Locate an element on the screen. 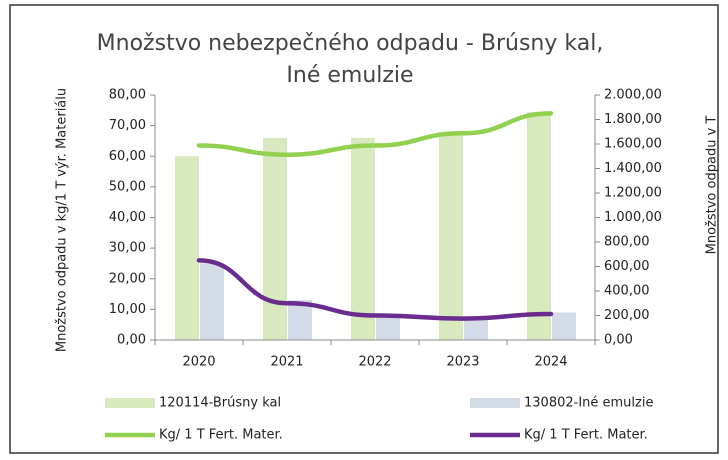 This screenshot has height=460, width=728. y-tick-label: 0,00 is located at coordinates (131, 340).